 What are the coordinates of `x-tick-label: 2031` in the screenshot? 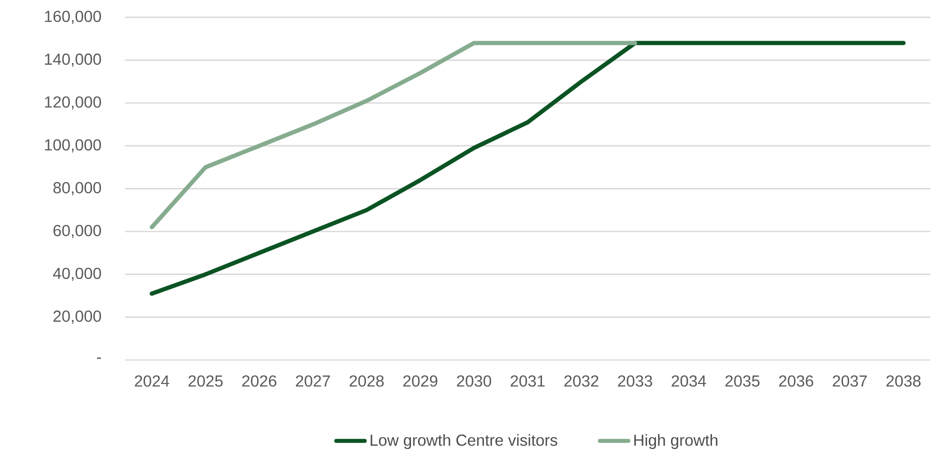 It's located at (527, 381).